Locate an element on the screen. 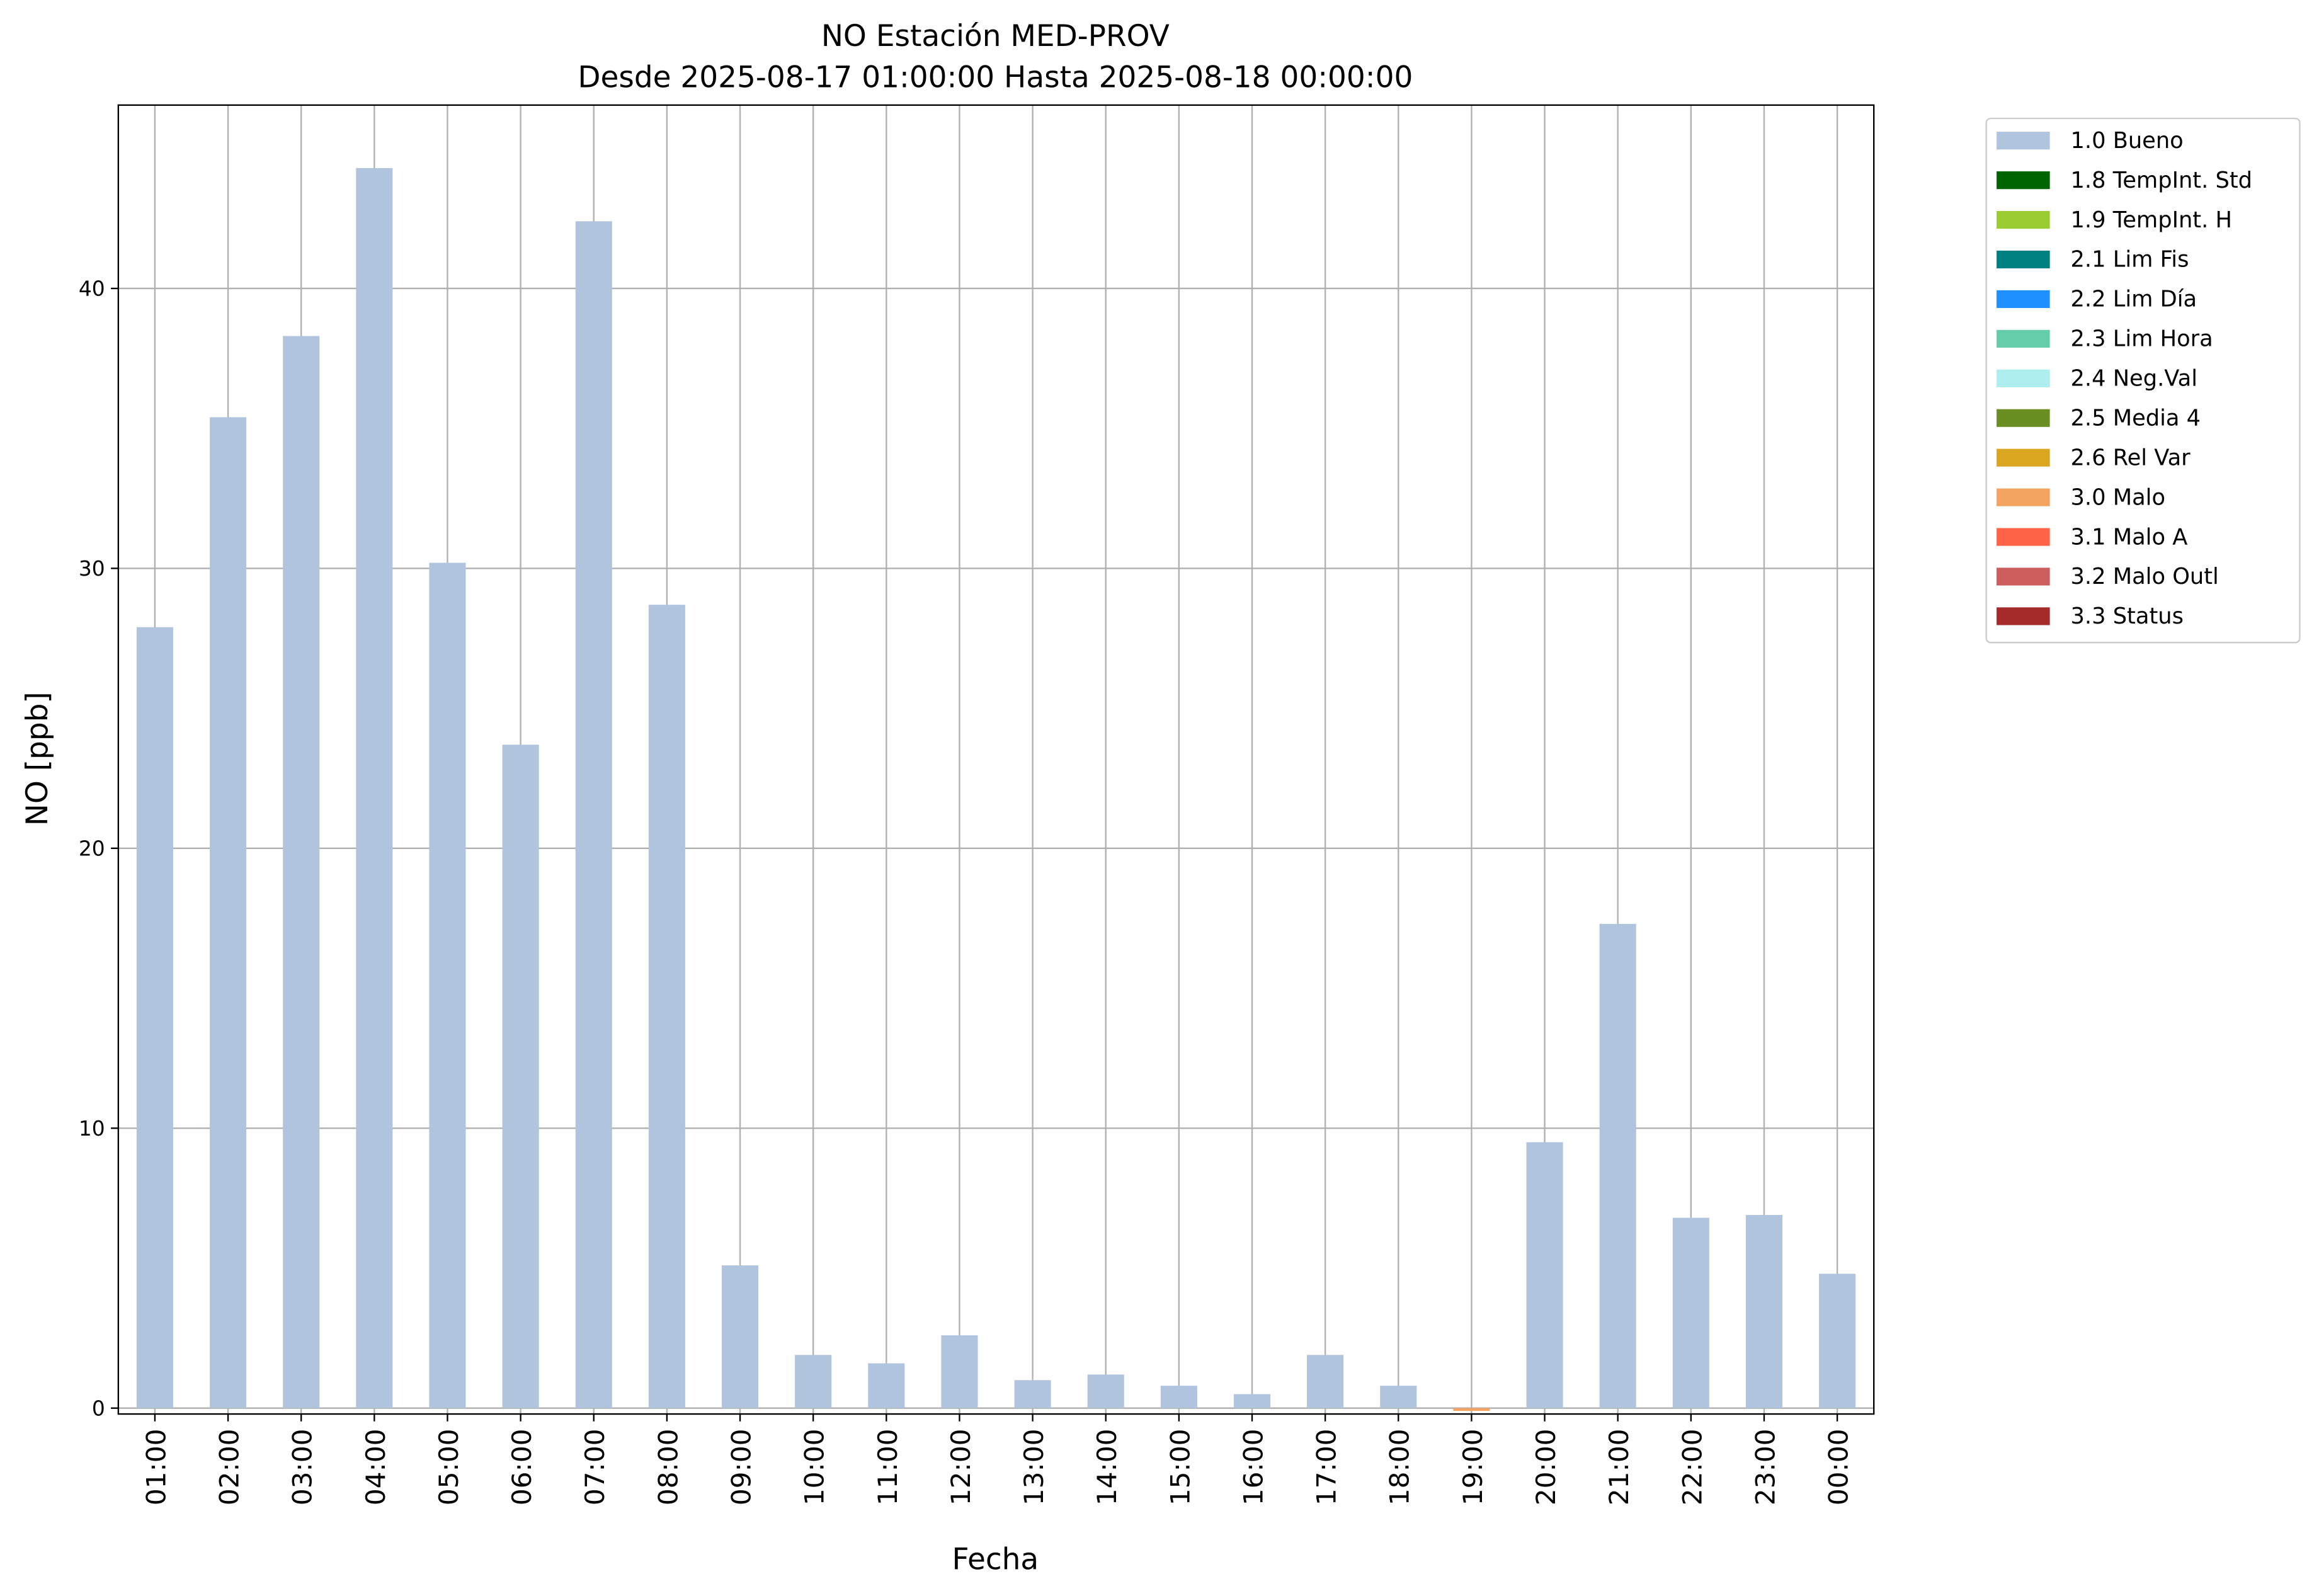  x-tick-label: 19:00 is located at coordinates (1472, 1467).